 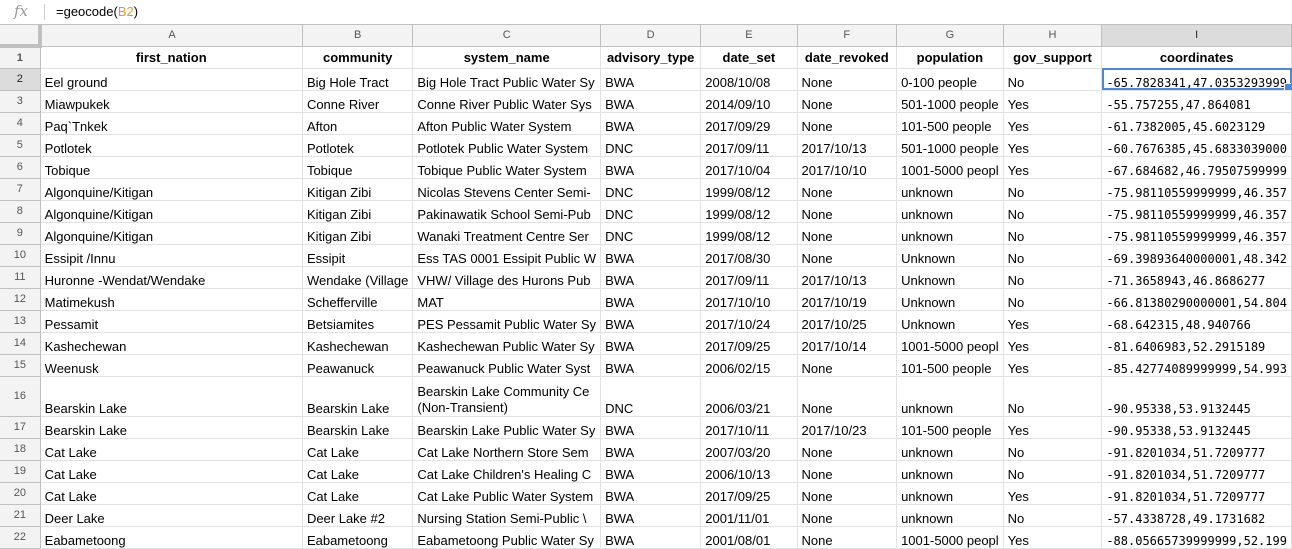 I want to click on row-header: 1, so click(x=20, y=57).